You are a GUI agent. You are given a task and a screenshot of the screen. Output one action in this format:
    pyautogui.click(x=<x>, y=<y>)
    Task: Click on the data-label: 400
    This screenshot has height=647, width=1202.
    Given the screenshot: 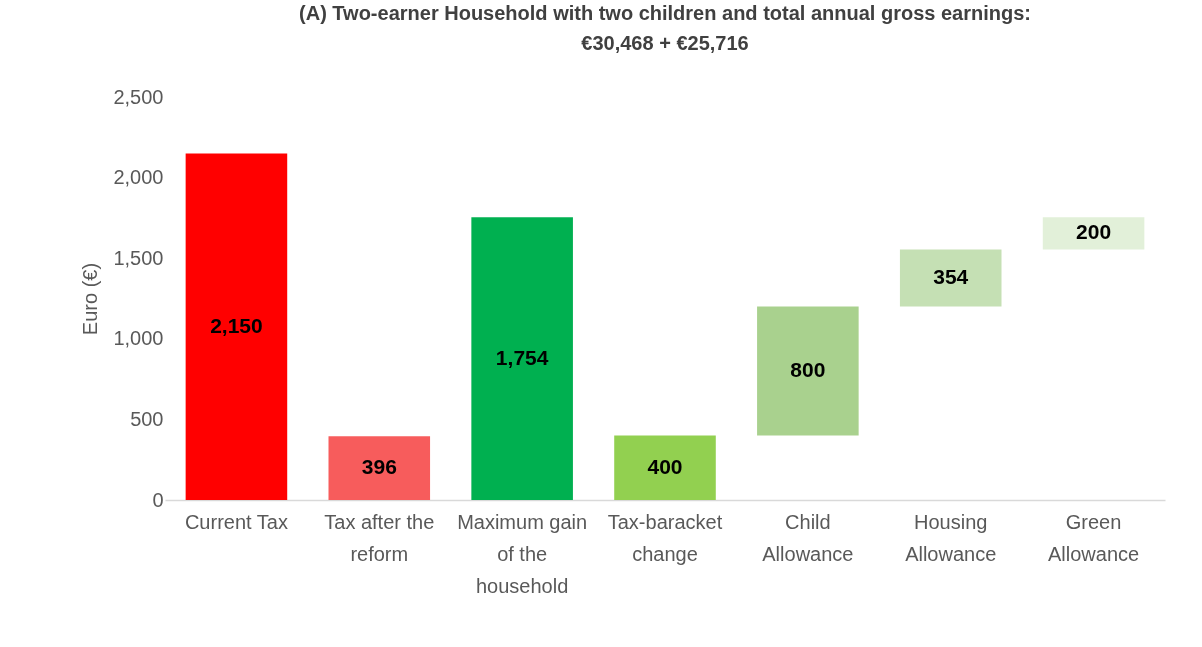 What is the action you would take?
    pyautogui.click(x=665, y=466)
    